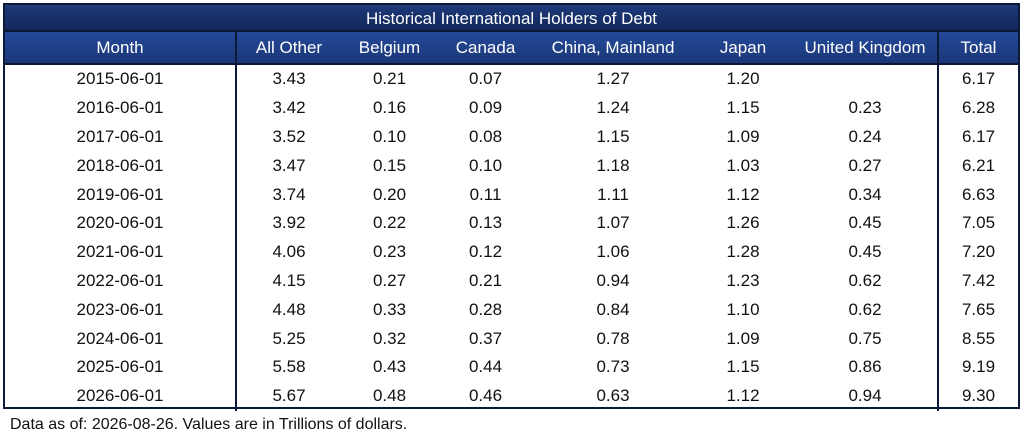 This screenshot has height=442, width=1024. Describe the element at coordinates (120, 396) in the screenshot. I see `row-month-cell: 2026-06-01` at that location.